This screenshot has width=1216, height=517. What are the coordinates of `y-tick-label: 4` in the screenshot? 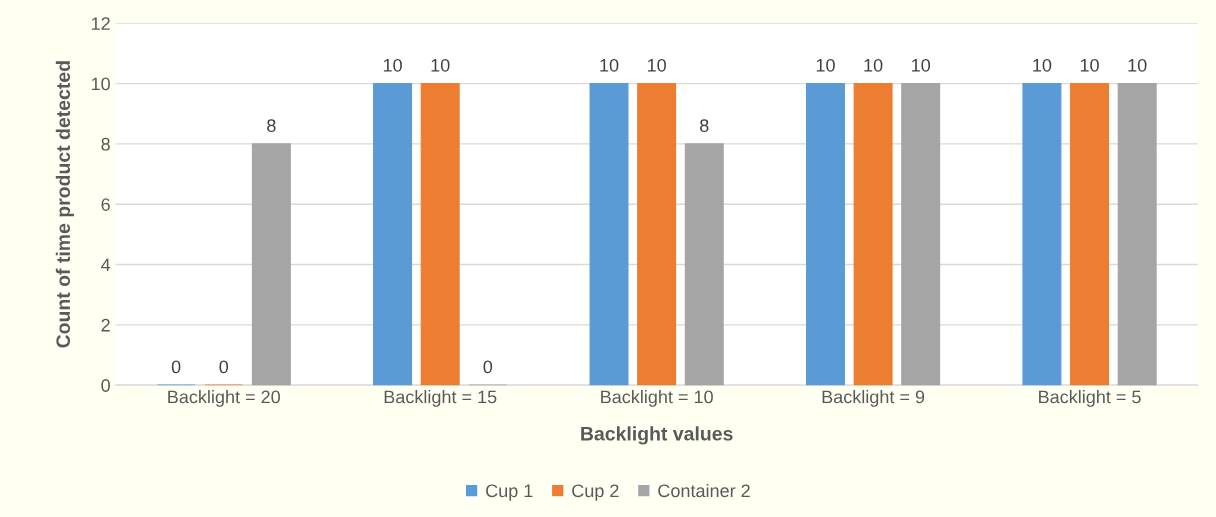 It's located at (106, 265).